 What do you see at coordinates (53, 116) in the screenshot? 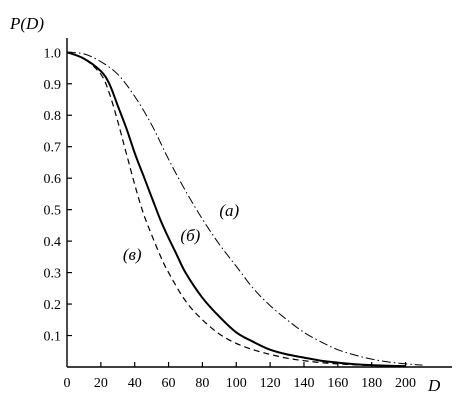
I see `y-tick-label: 0.8` at bounding box center [53, 116].